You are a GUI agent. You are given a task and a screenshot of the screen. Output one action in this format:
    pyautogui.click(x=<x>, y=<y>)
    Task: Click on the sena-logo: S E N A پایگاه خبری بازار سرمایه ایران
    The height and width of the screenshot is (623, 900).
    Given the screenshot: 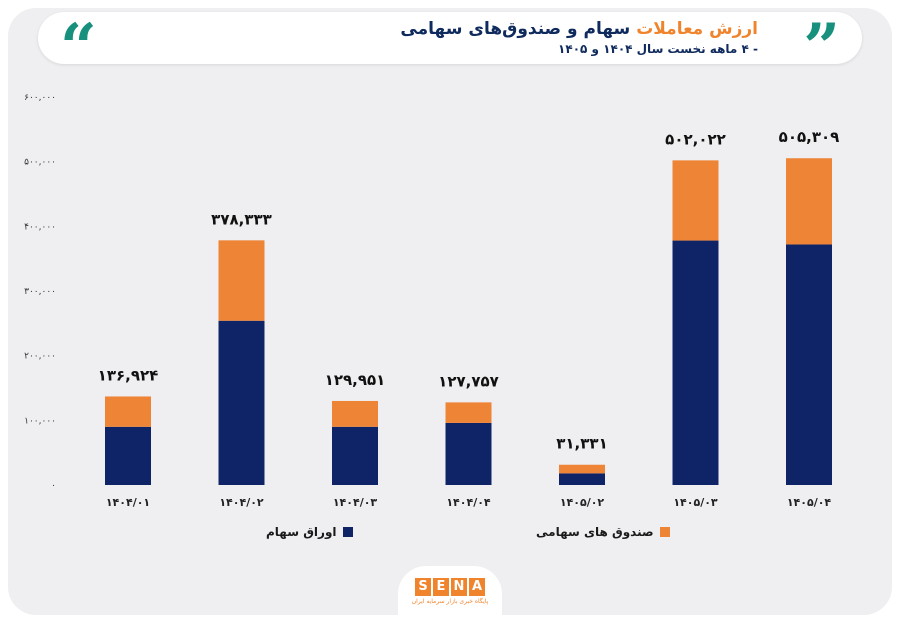 What is the action you would take?
    pyautogui.click(x=450, y=592)
    